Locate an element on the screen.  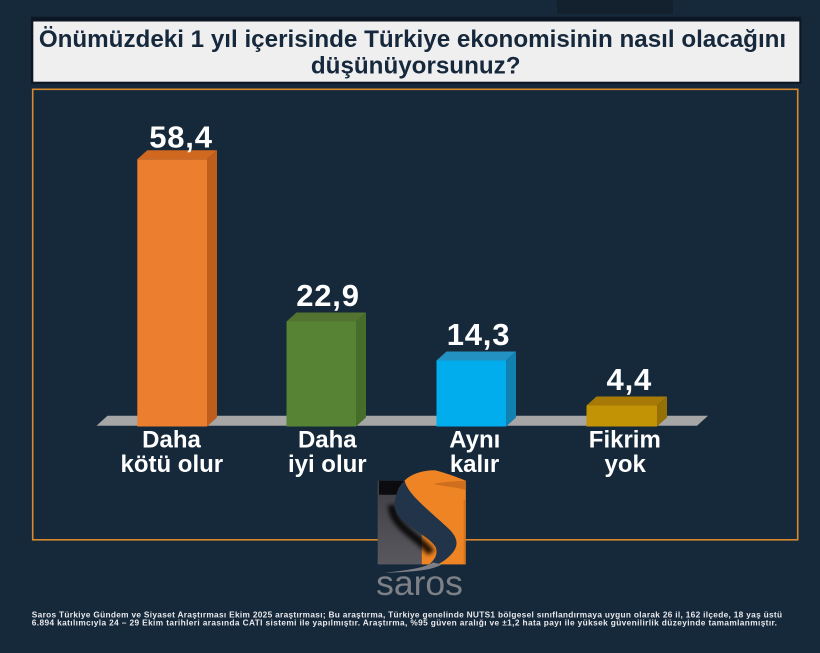
svg-text: Fikrim is located at coordinates (625, 440).